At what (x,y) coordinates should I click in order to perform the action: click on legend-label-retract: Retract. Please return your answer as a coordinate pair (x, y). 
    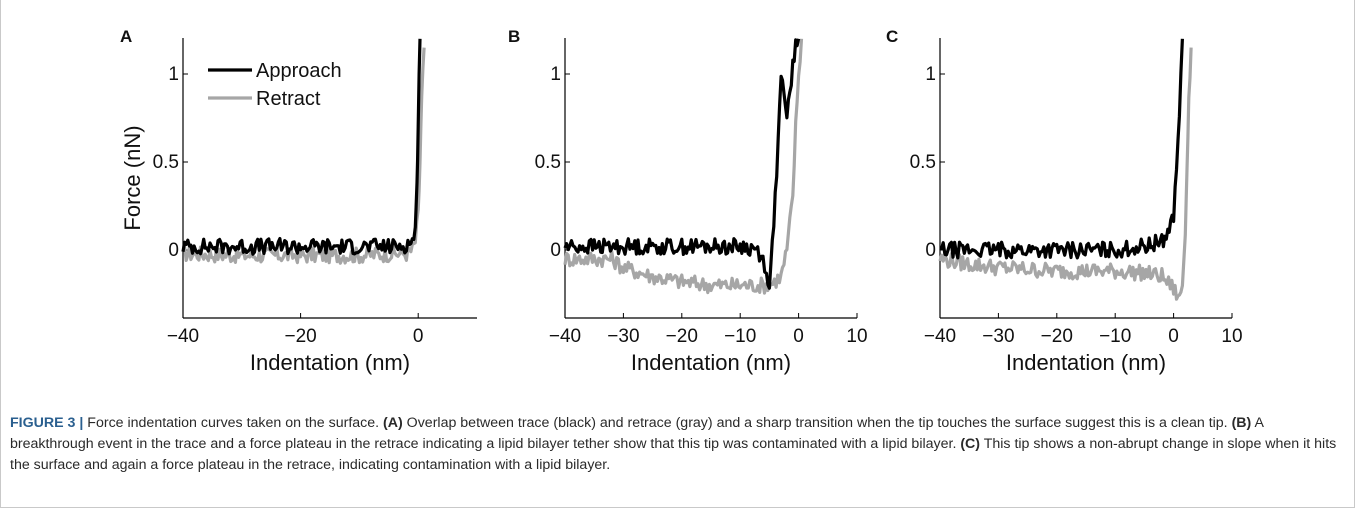
    Looking at the image, I should click on (288, 99).